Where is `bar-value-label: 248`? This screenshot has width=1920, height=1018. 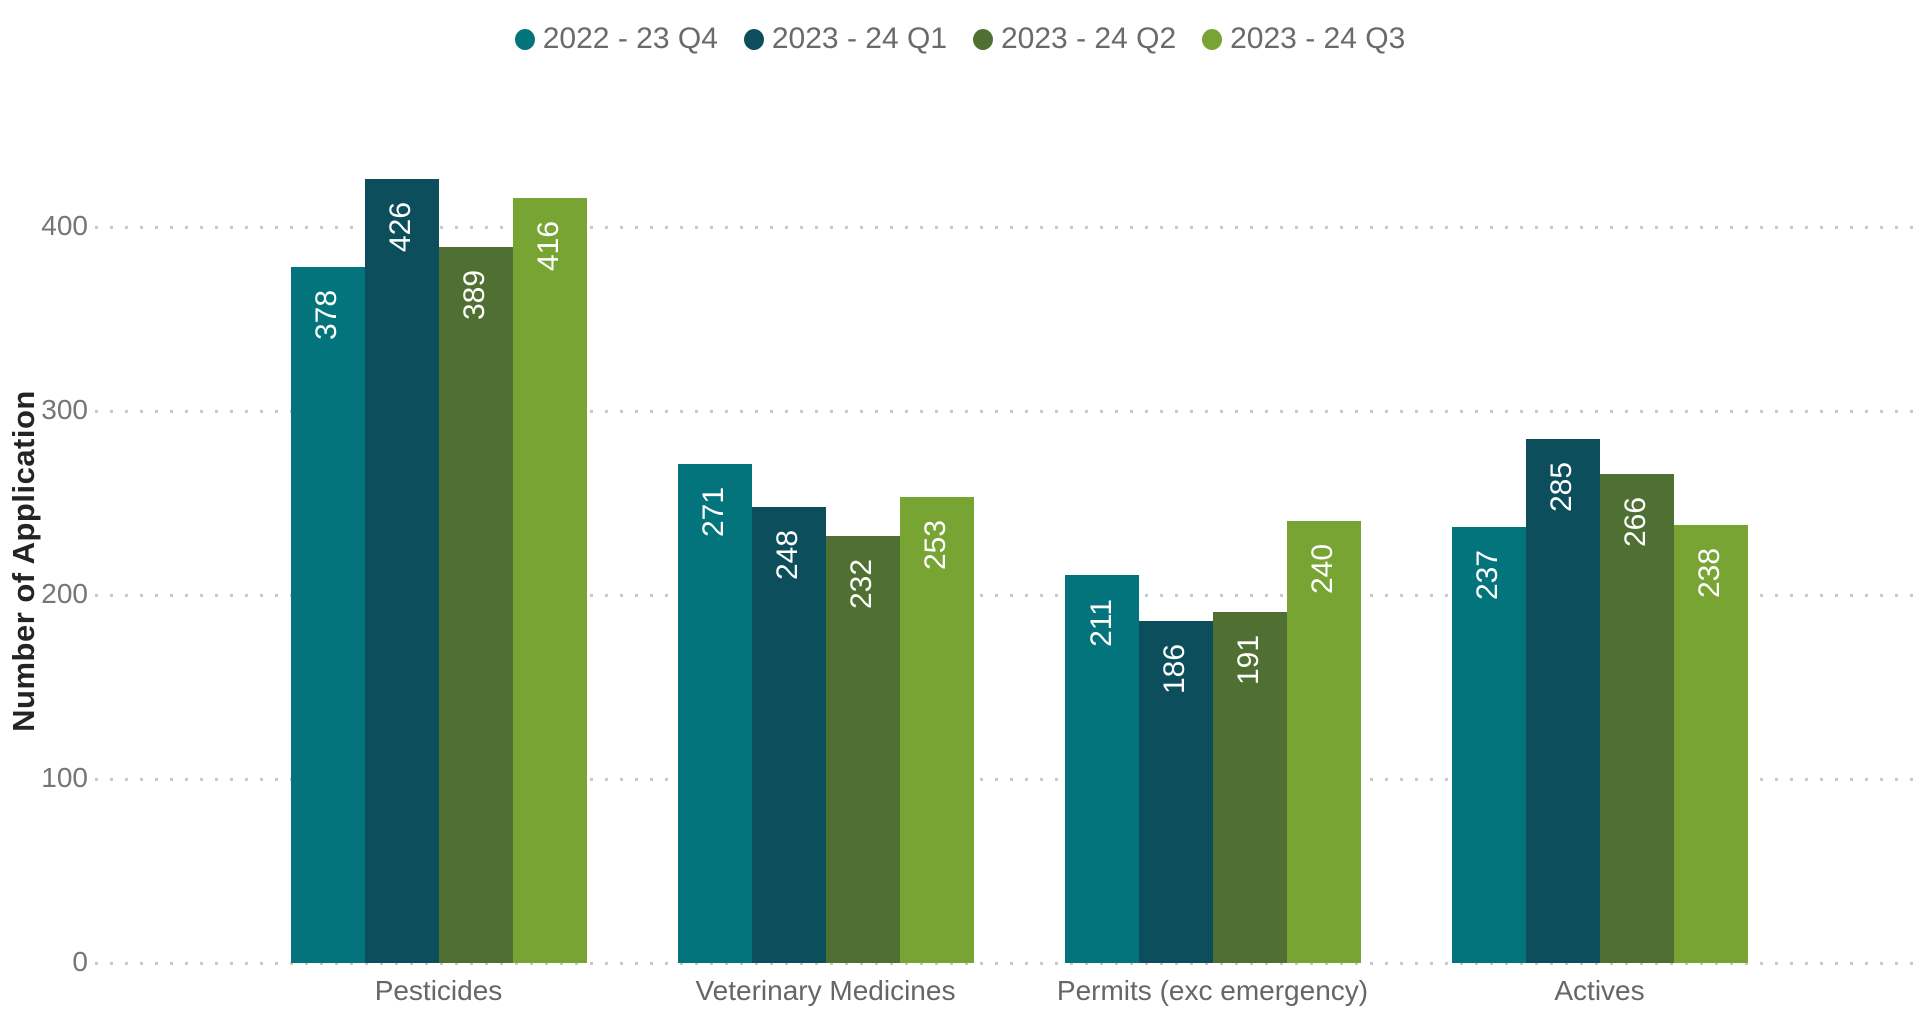
bar-value-label: 248 is located at coordinates (789, 555).